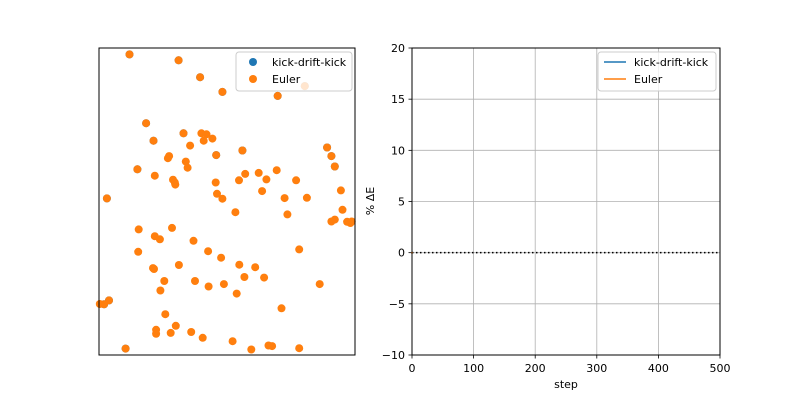 This screenshot has width=800, height=400. Describe the element at coordinates (658, 368) in the screenshot. I see `x-tick-label: 400` at that location.